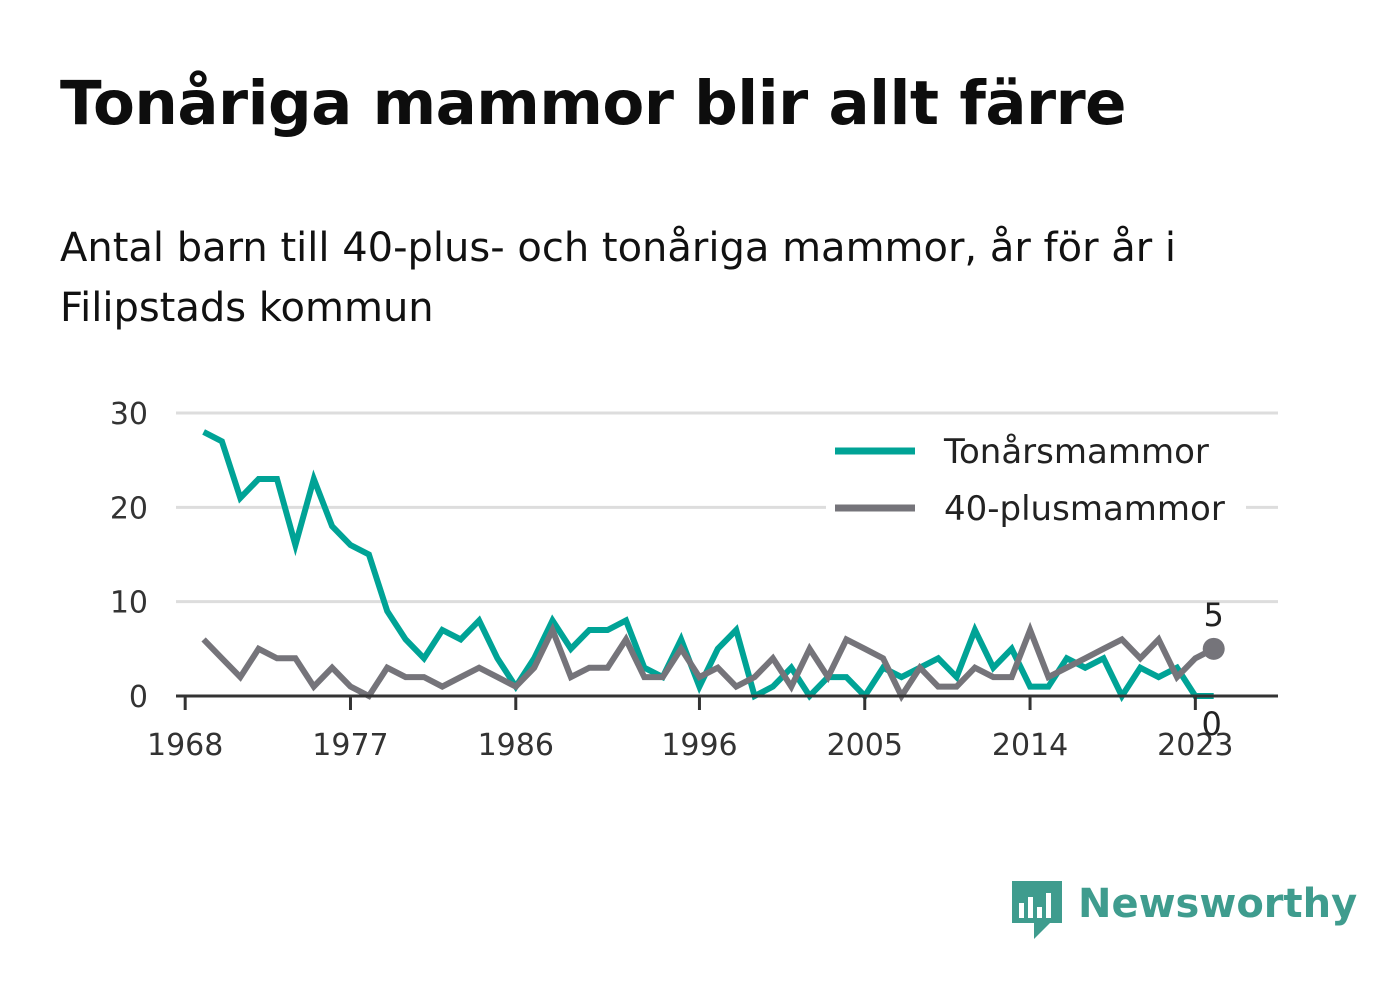 This screenshot has height=999, width=1382. Describe the element at coordinates (350, 745) in the screenshot. I see `x-tick-label: 1977` at that location.